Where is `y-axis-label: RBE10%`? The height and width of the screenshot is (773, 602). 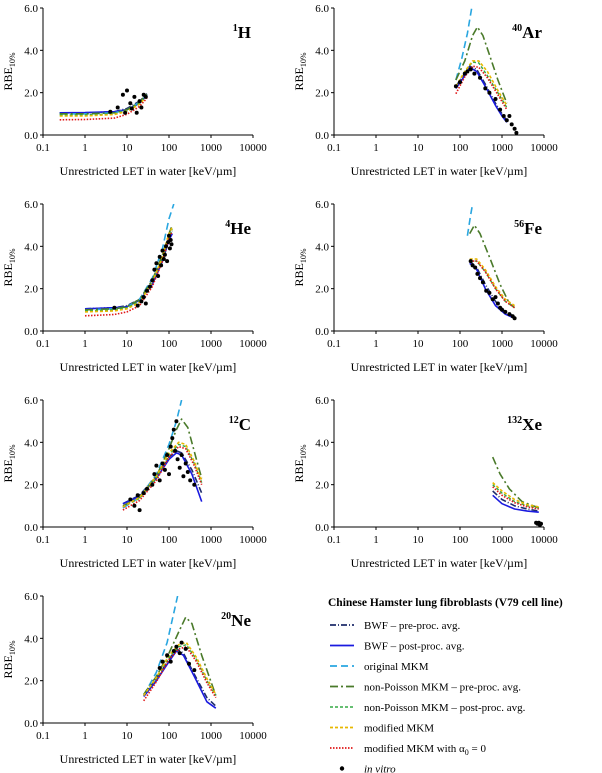
y-axis-label: RBE10% is located at coordinates (9, 267).